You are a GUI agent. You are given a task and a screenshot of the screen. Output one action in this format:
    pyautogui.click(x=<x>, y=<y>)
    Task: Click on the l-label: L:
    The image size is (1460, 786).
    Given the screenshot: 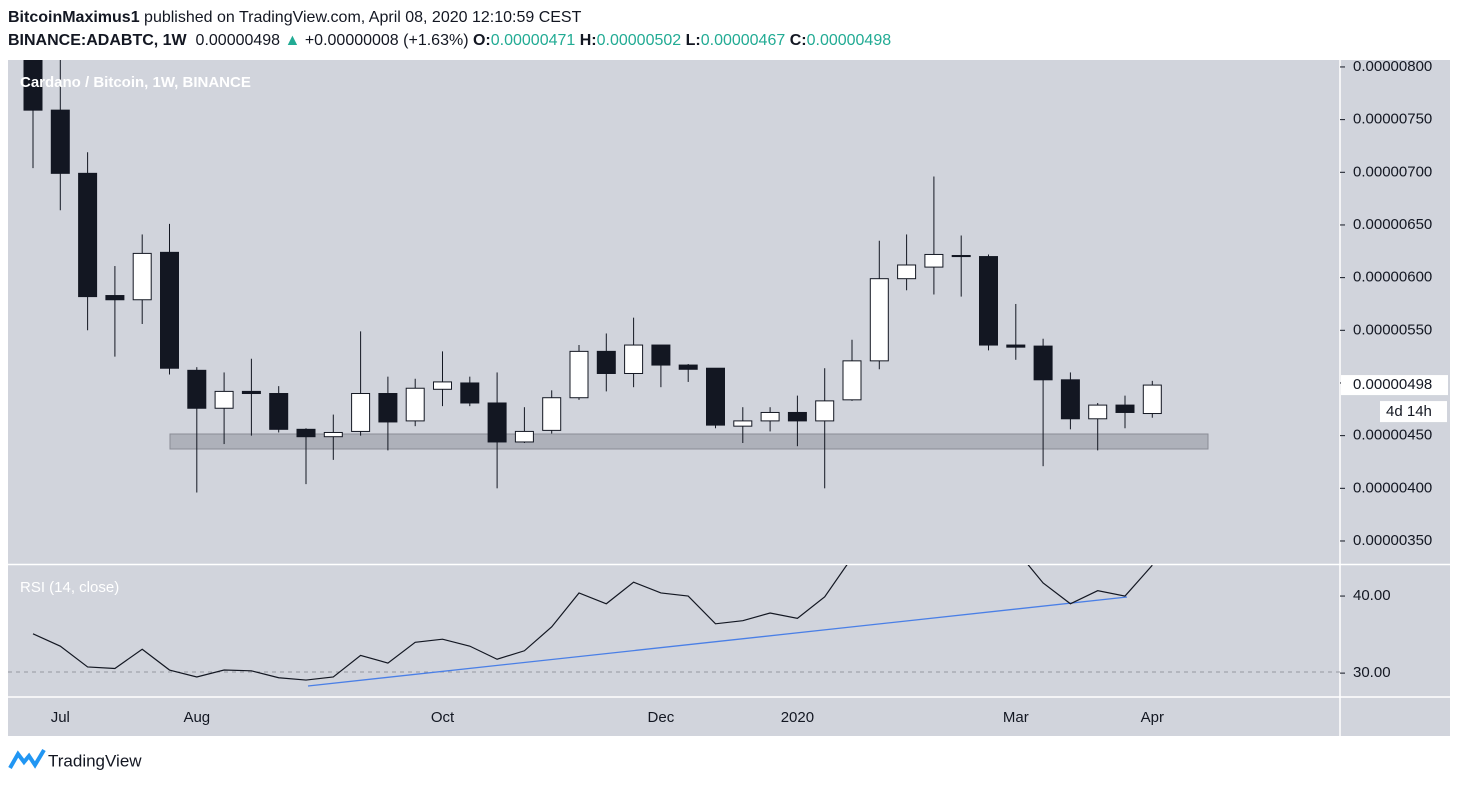 What is the action you would take?
    pyautogui.click(x=693, y=40)
    